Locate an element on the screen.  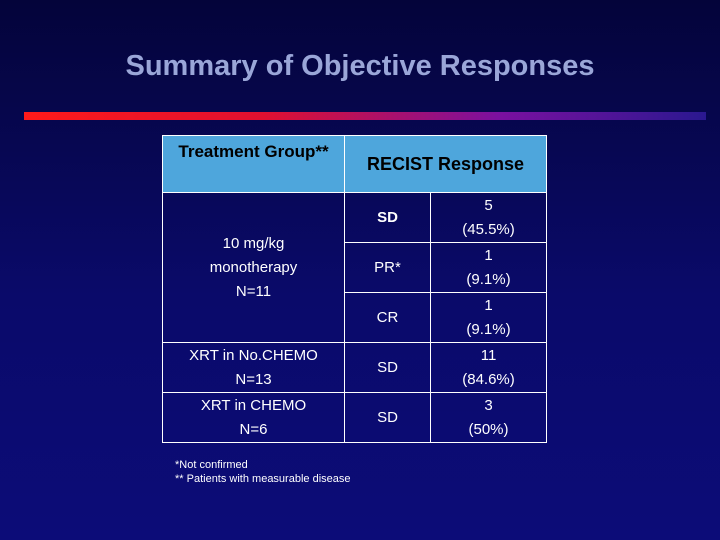
group-line: N=11 is located at coordinates (253, 291).